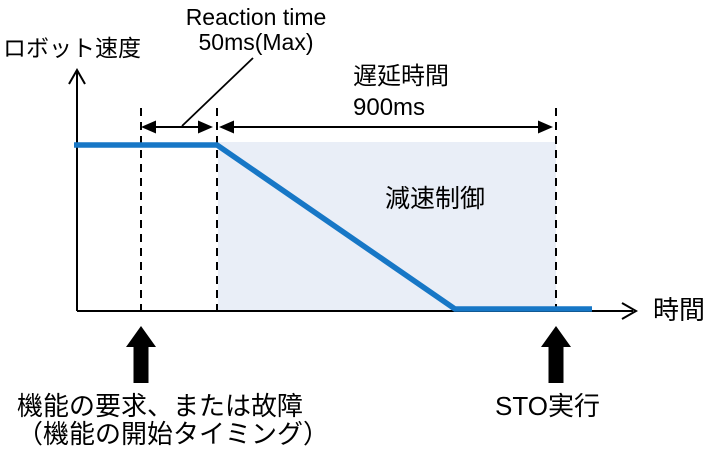 This screenshot has height=455, width=713. What do you see at coordinates (547, 406) in the screenshot?
I see `sto-annotation: STO実行` at bounding box center [547, 406].